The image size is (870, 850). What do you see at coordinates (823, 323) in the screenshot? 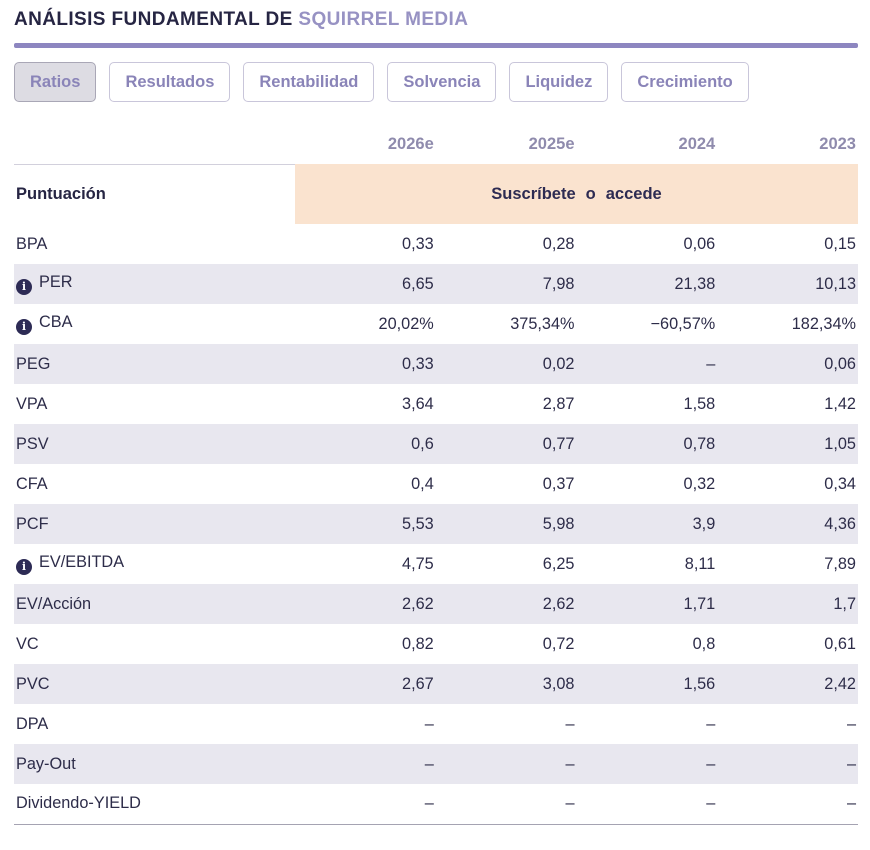
I see `cell-value: 182,34%` at bounding box center [823, 323].